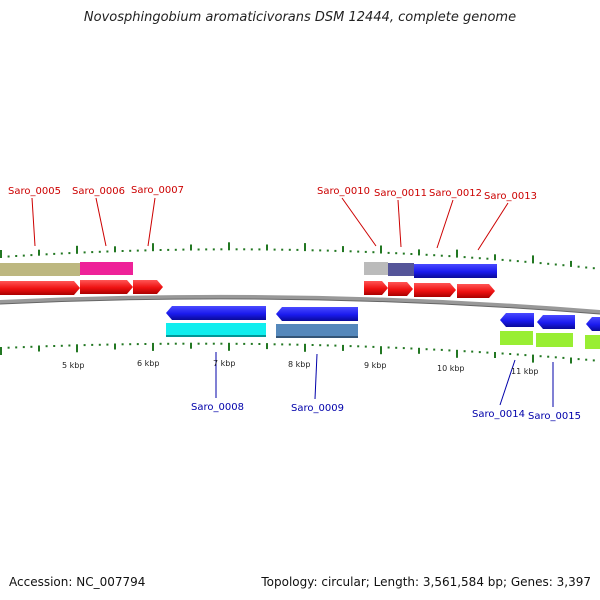 Image resolution: width=600 pixels, height=600 pixels. I want to click on gene-label-saro-0012: Saro_0012, so click(455, 193).